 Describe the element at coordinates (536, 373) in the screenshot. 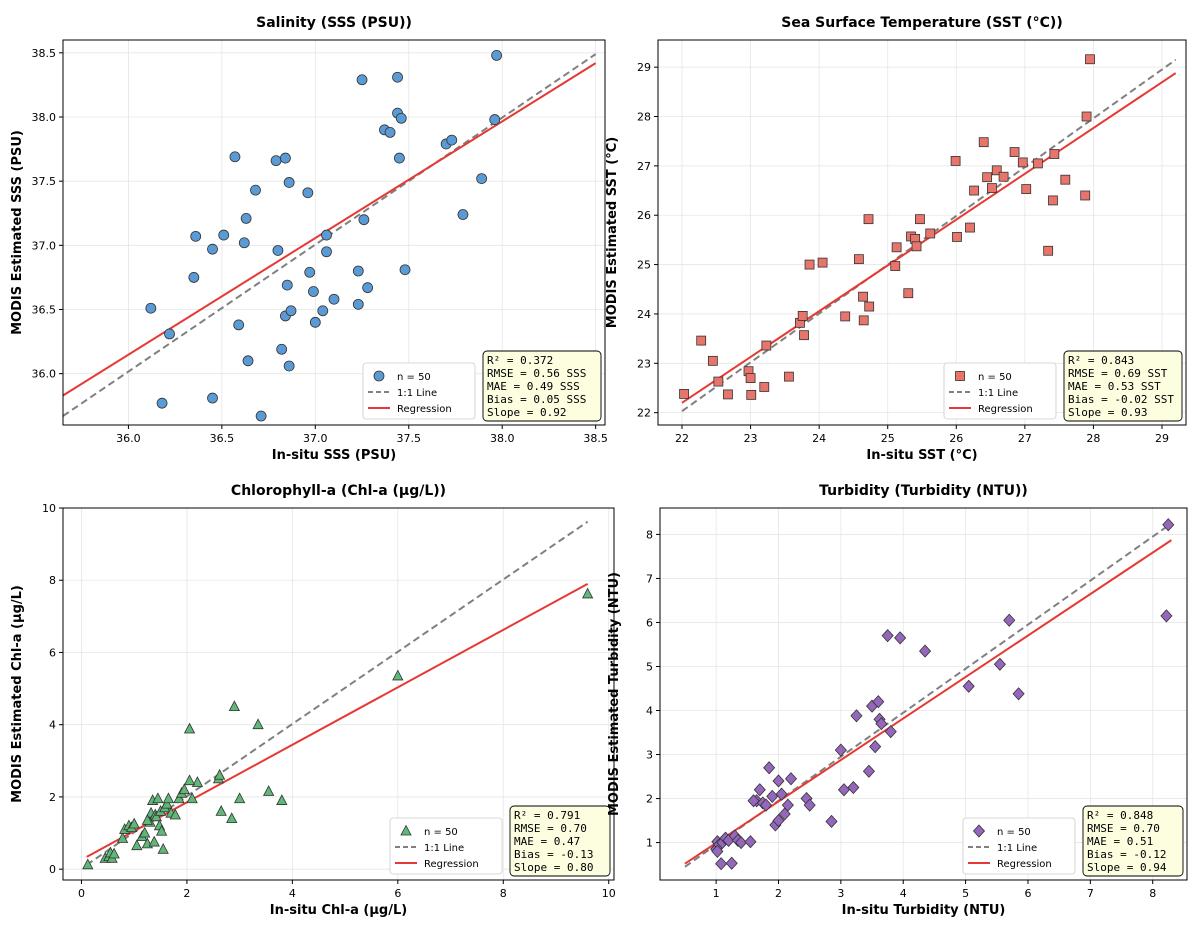

I see `stats-line: RMSE = 0.56 SSS` at that location.